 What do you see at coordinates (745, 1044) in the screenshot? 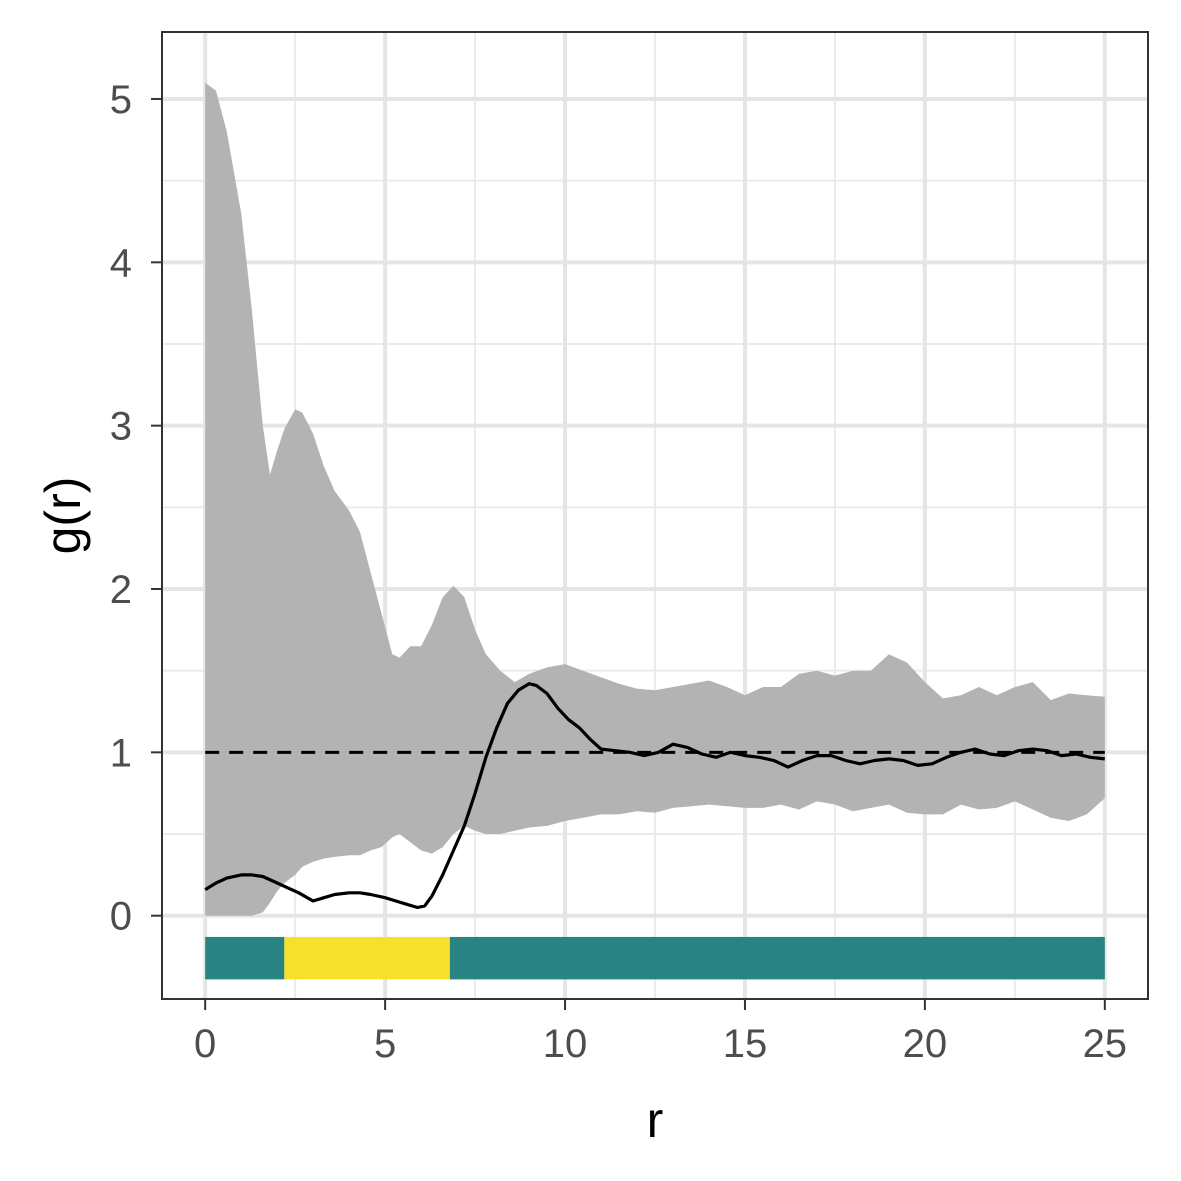
I see `x-tick-label: 15` at bounding box center [745, 1044].